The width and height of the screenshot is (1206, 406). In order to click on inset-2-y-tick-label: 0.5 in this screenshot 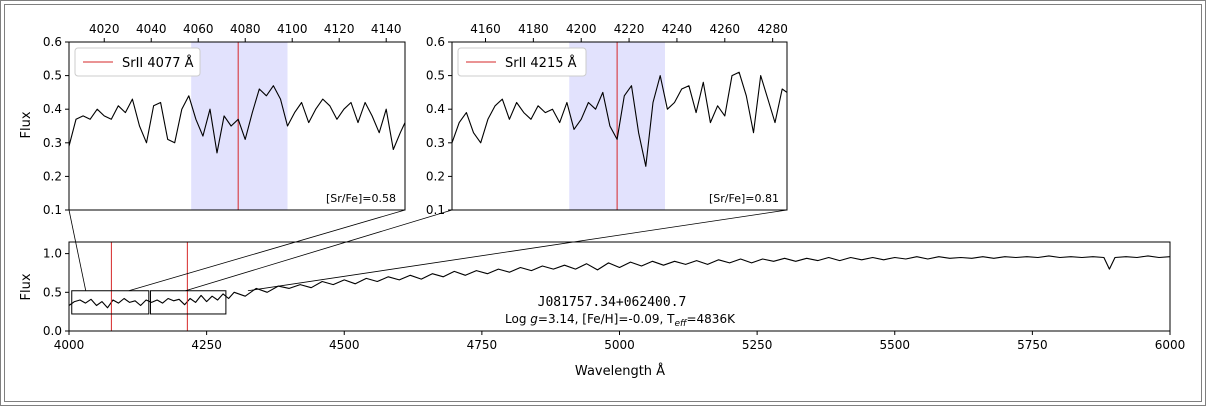, I will do `click(435, 76)`.